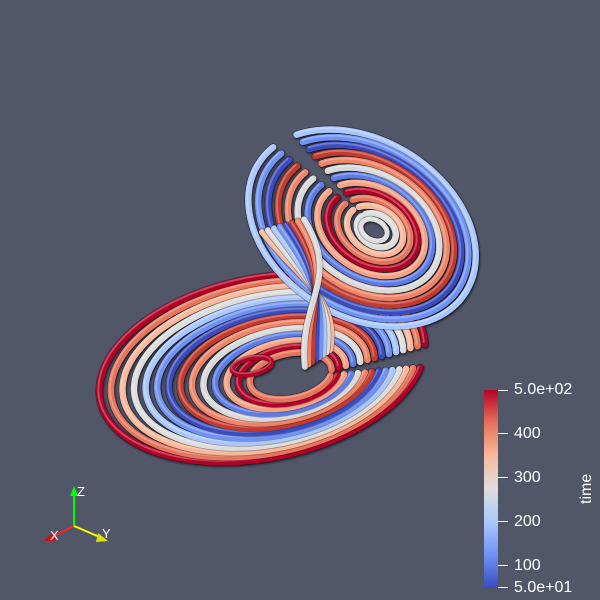  Describe the element at coordinates (503, 390) in the screenshot. I see `colorbar-tick-max` at that location.